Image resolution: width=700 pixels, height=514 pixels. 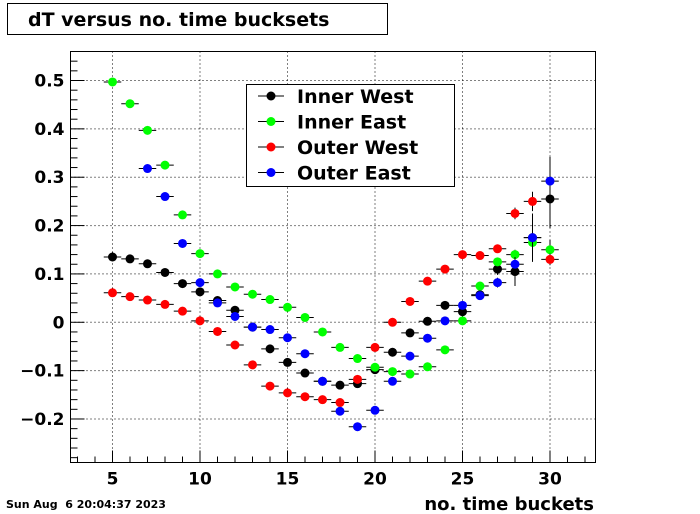 I want to click on legend-label: Outer East, so click(x=354, y=174).